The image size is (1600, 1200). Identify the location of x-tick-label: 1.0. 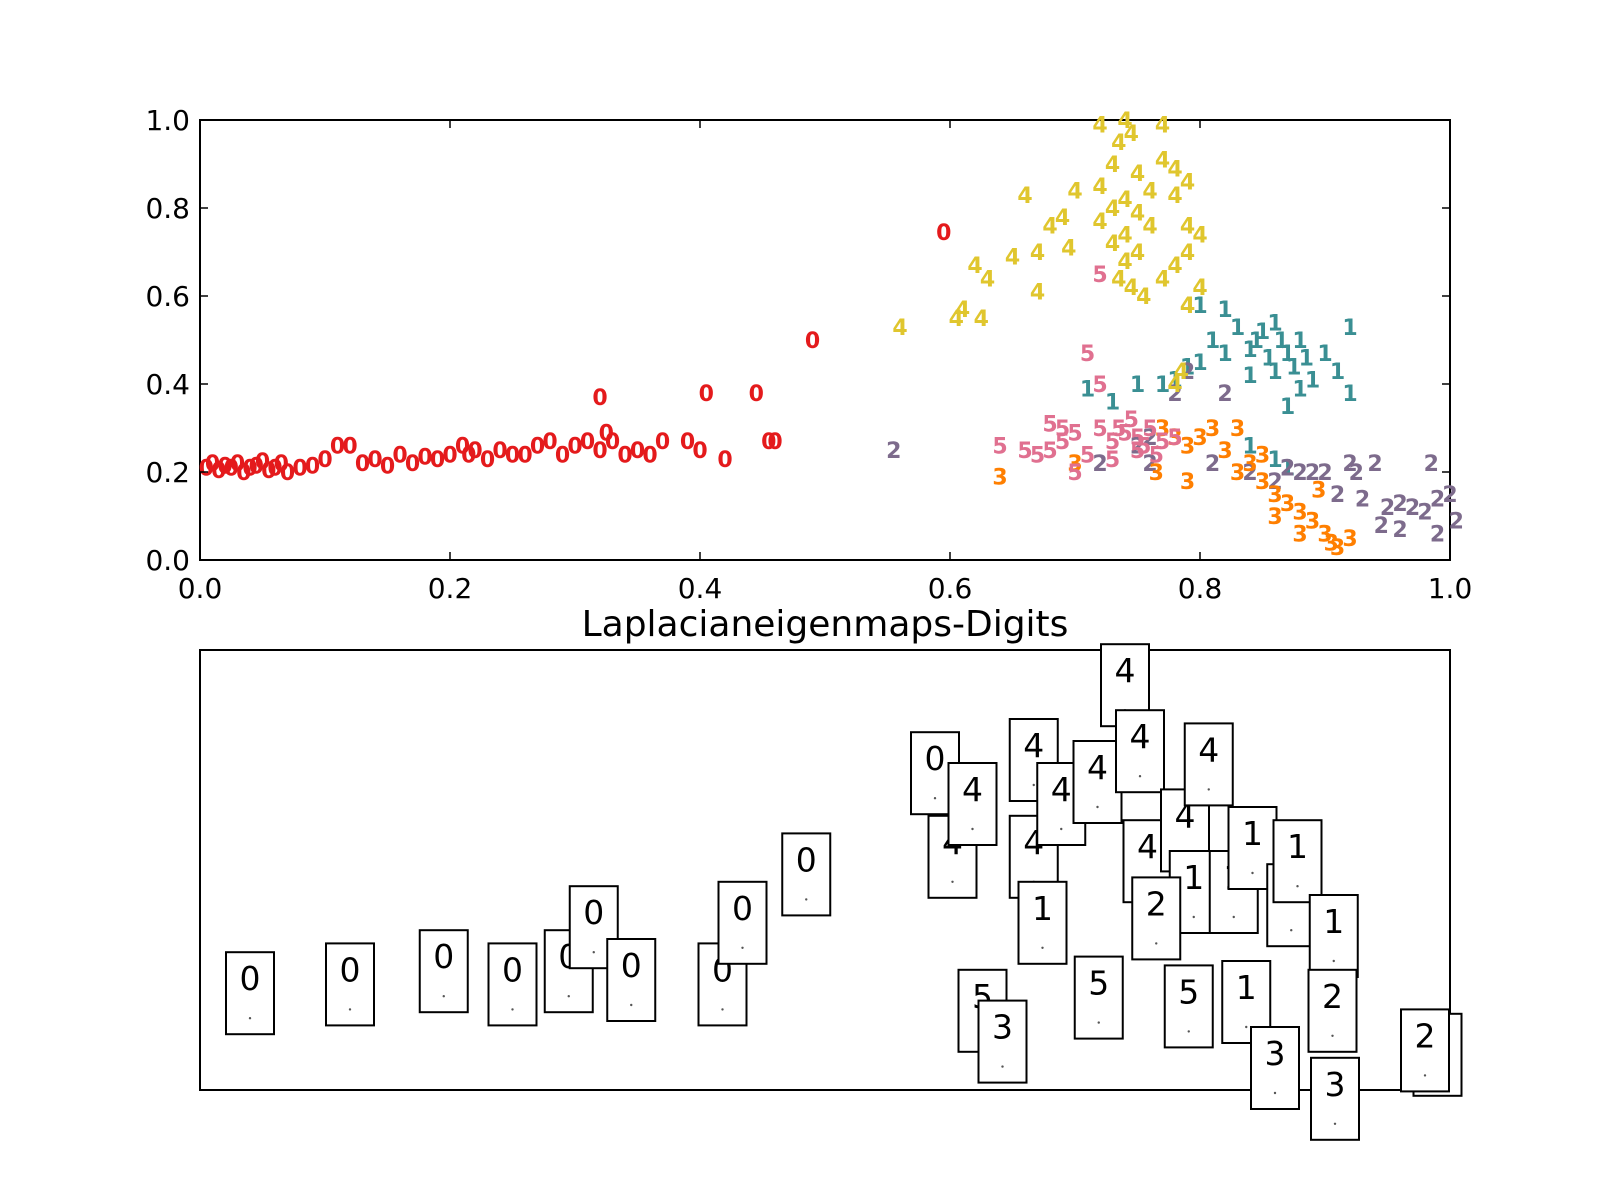
(1450, 588).